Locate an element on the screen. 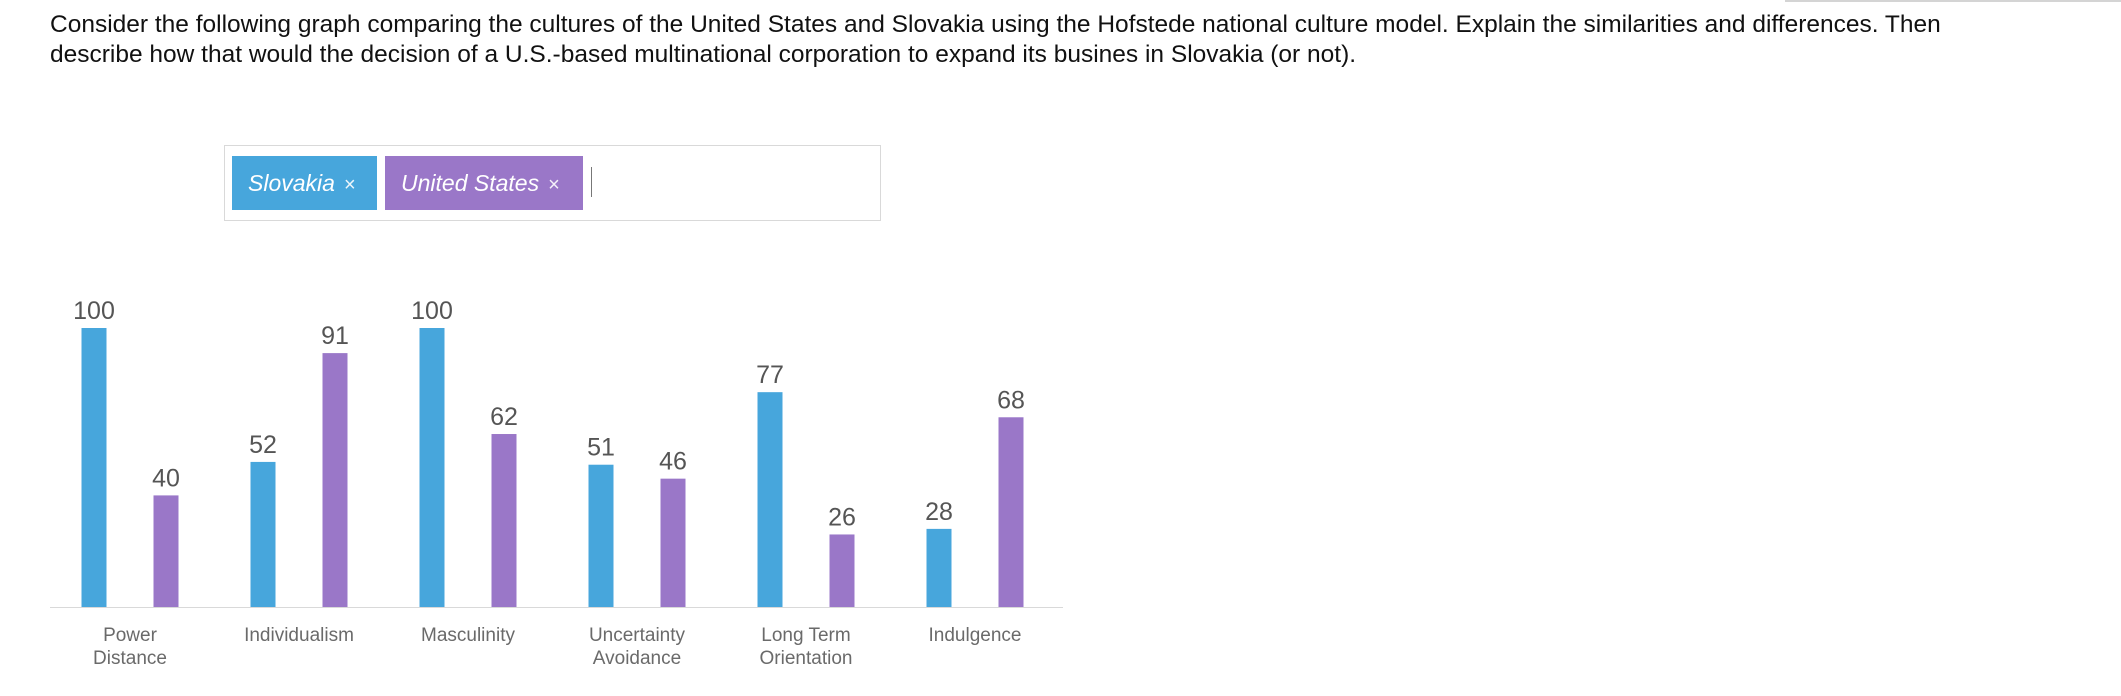 Image resolution: width=2121 pixels, height=696 pixels. category-label: Uncertainty is located at coordinates (637, 635).